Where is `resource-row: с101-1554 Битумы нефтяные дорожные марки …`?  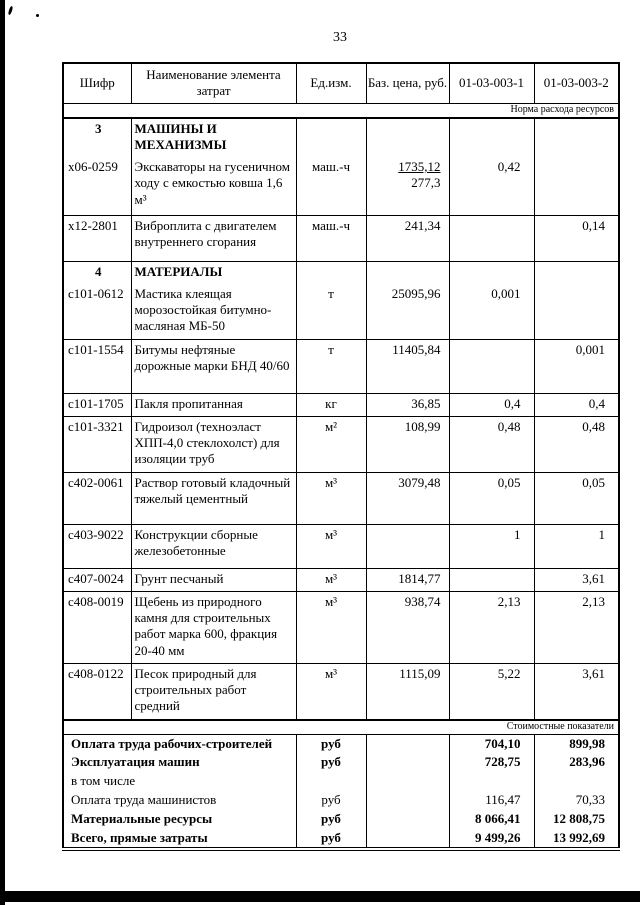 resource-row: с101-1554 Битумы нефтяные дорожные марки … is located at coordinates (341, 366).